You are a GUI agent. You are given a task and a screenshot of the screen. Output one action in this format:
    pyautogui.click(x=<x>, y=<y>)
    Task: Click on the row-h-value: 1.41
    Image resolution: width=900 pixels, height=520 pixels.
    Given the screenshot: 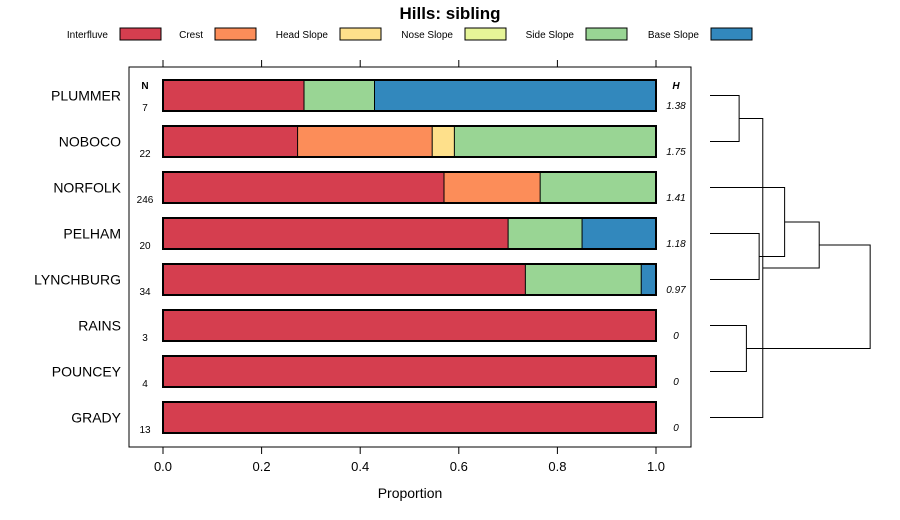 What is the action you would take?
    pyautogui.click(x=675, y=198)
    